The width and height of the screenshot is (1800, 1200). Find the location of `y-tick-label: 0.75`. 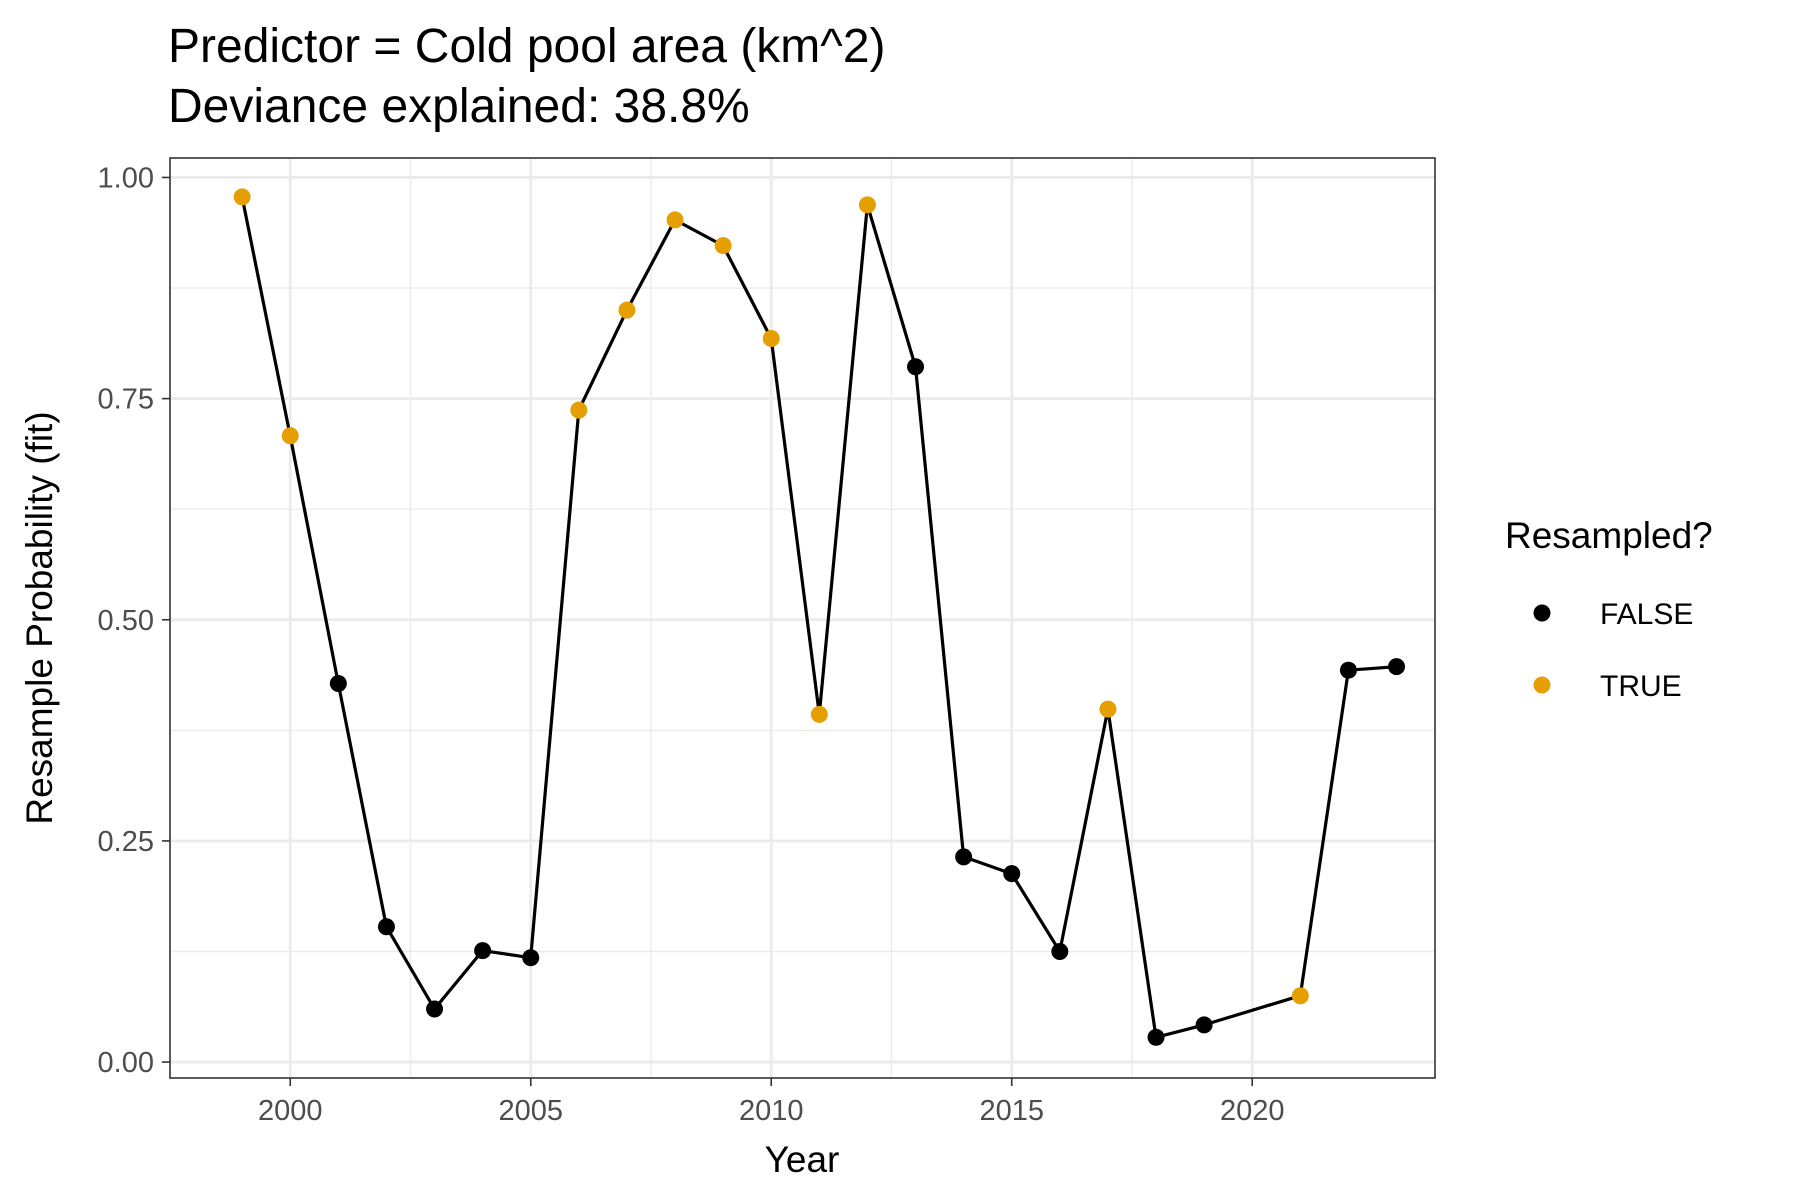

y-tick-label: 0.75 is located at coordinates (126, 400).